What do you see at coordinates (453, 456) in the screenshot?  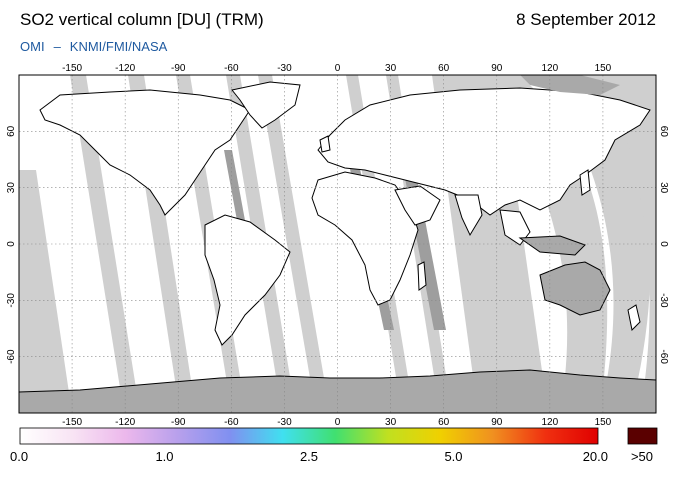 I see `colorbar-label: 5.0` at bounding box center [453, 456].